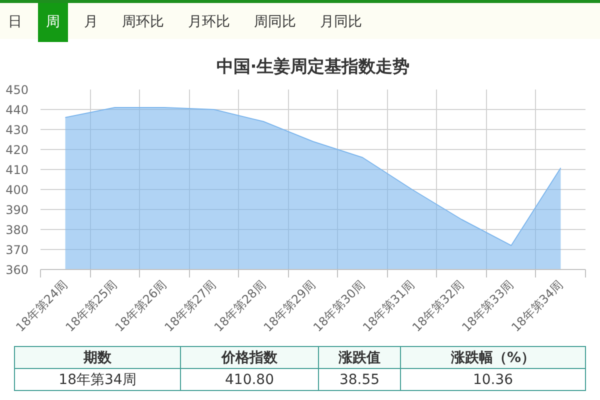 This screenshot has width=600, height=400. What do you see at coordinates (359, 357) in the screenshot?
I see `text: 涨跌值` at bounding box center [359, 357].